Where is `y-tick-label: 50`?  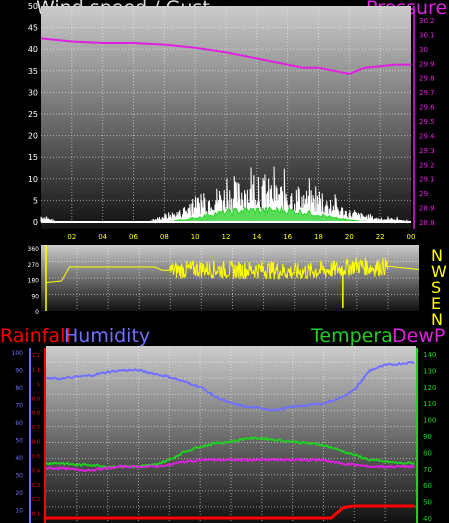 y-tick-label: 50 is located at coordinates (33, 6).